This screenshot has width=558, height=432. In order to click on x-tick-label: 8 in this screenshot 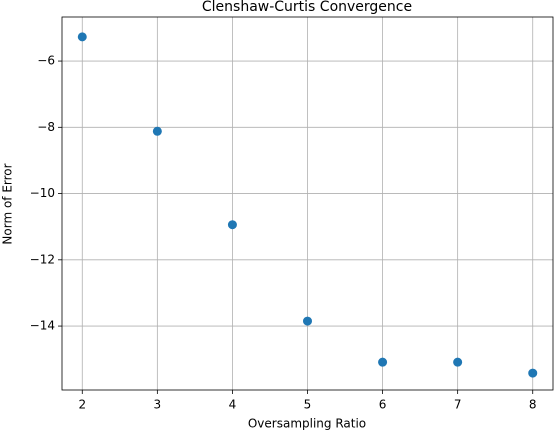, I will do `click(533, 405)`.